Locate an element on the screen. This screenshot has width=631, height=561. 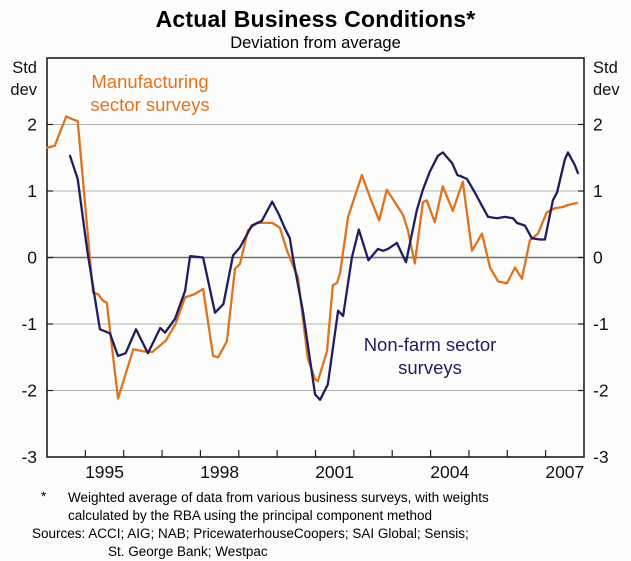
chart-subtitle: Deviation from average is located at coordinates (315, 43).